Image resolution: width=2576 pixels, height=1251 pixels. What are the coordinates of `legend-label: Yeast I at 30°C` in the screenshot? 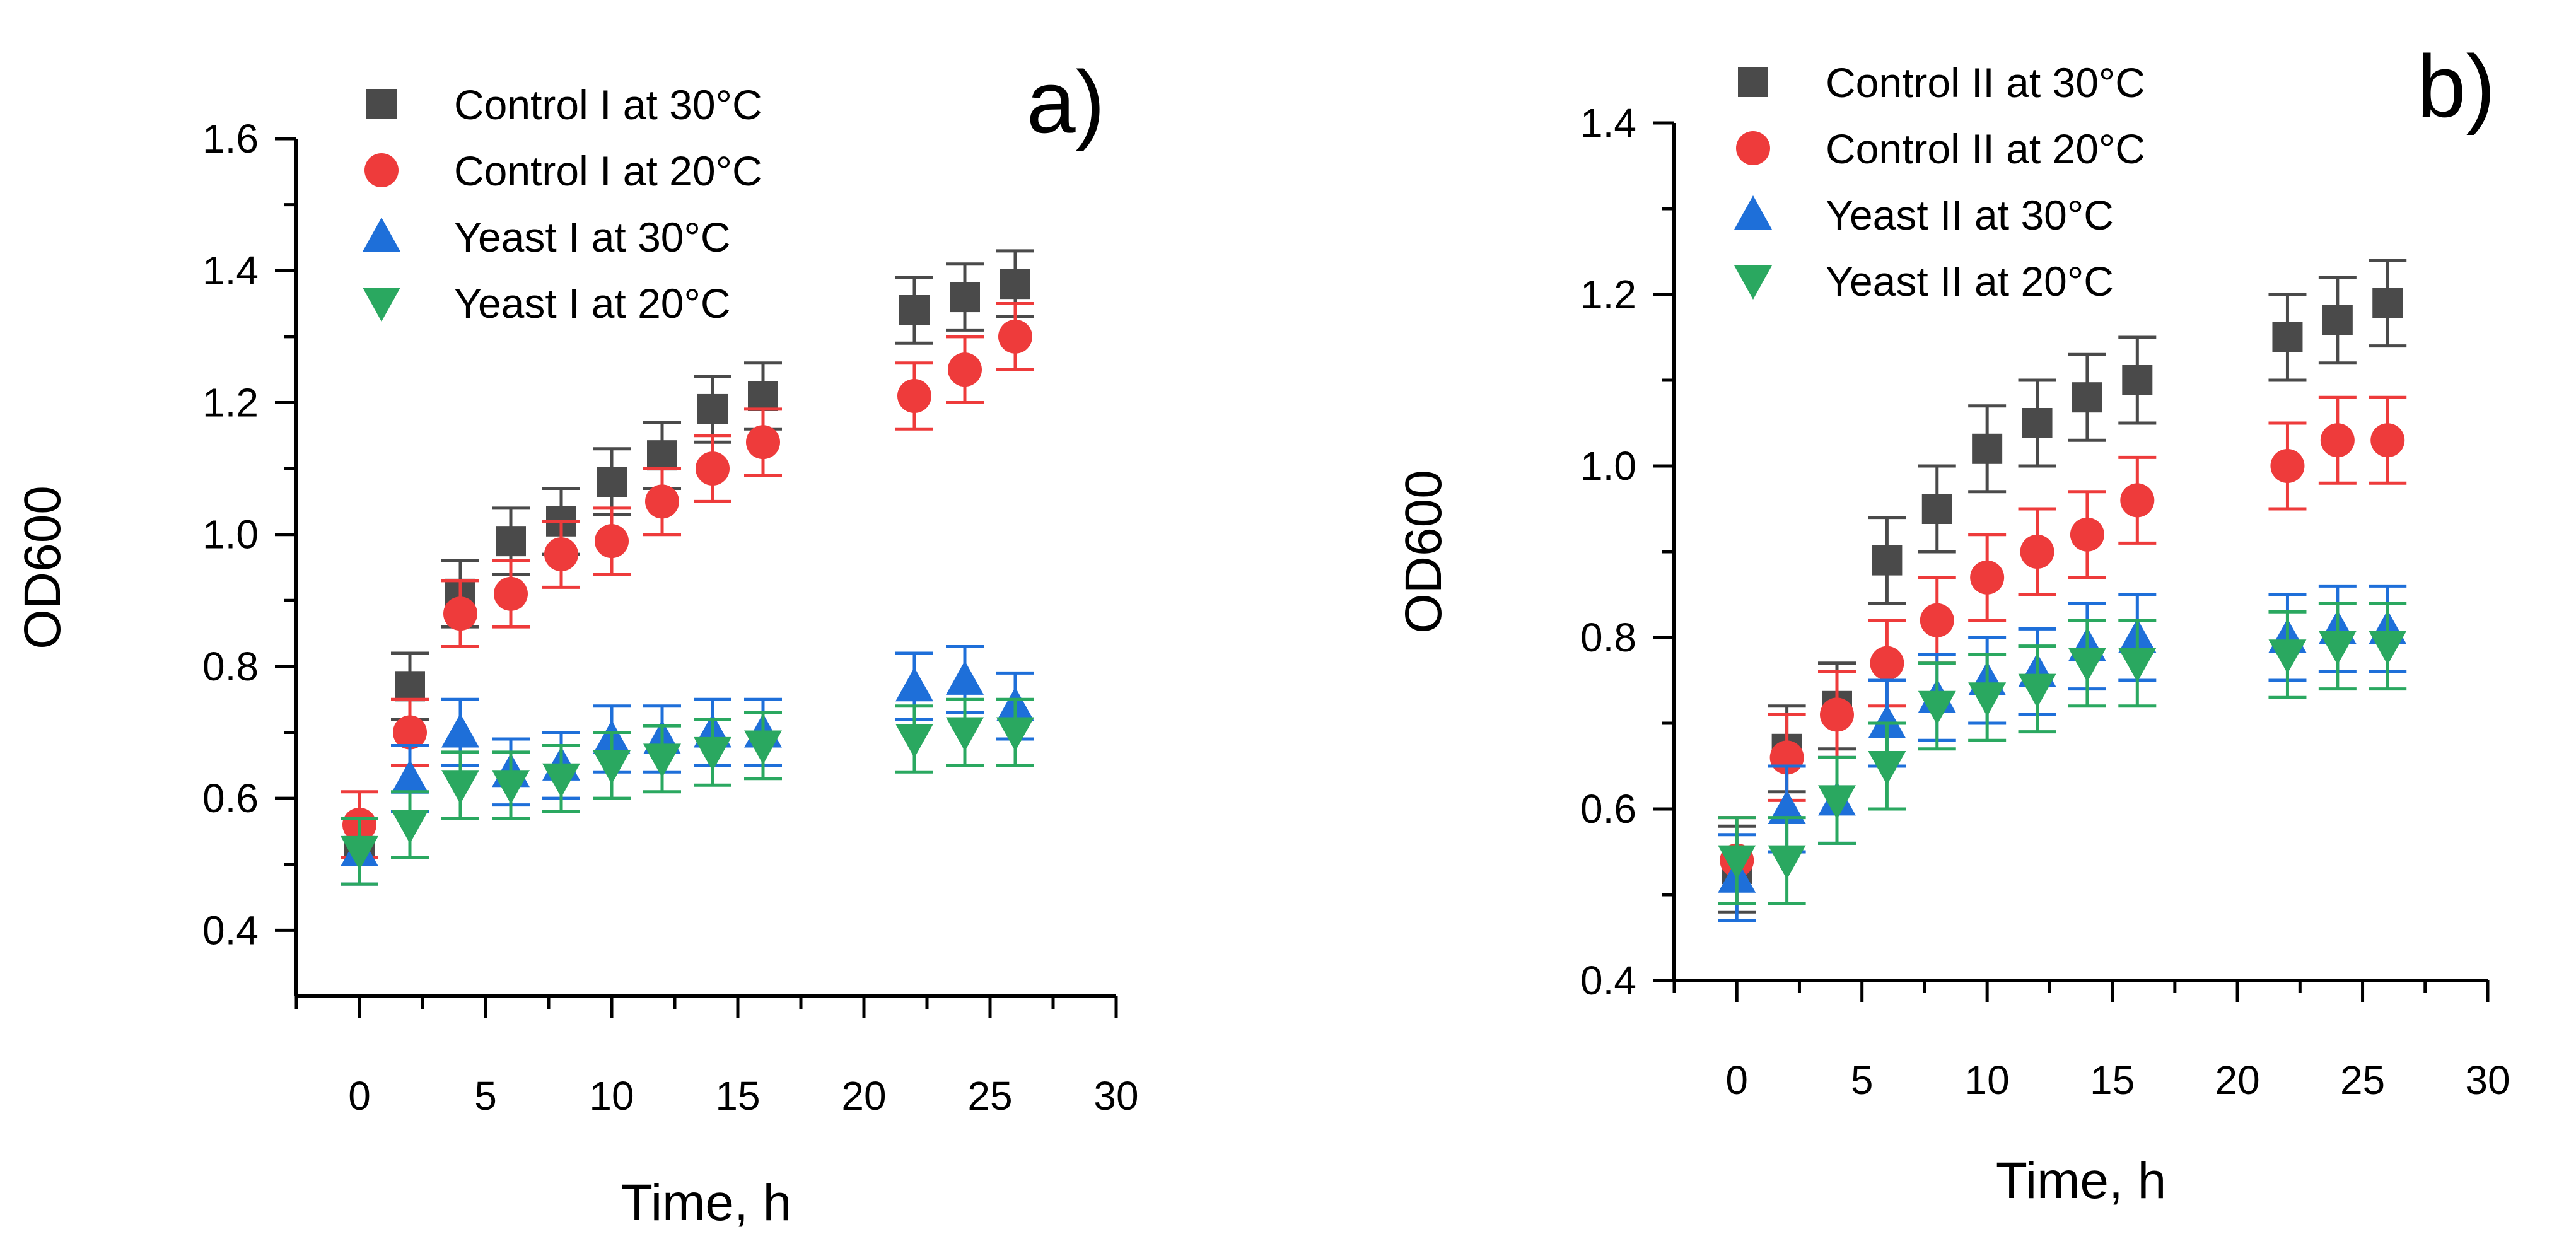 It's located at (593, 237).